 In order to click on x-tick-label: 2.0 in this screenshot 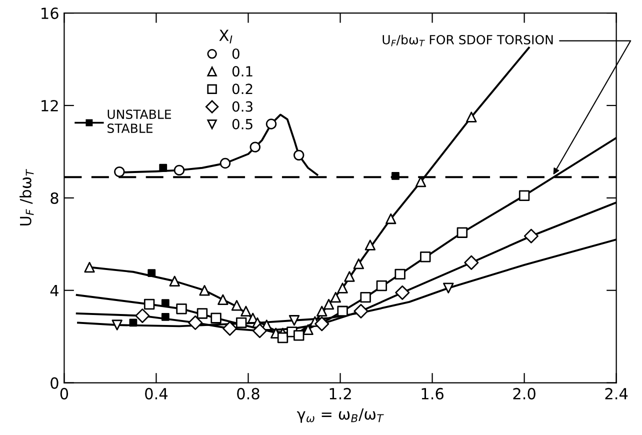, I will do `click(524, 394)`.